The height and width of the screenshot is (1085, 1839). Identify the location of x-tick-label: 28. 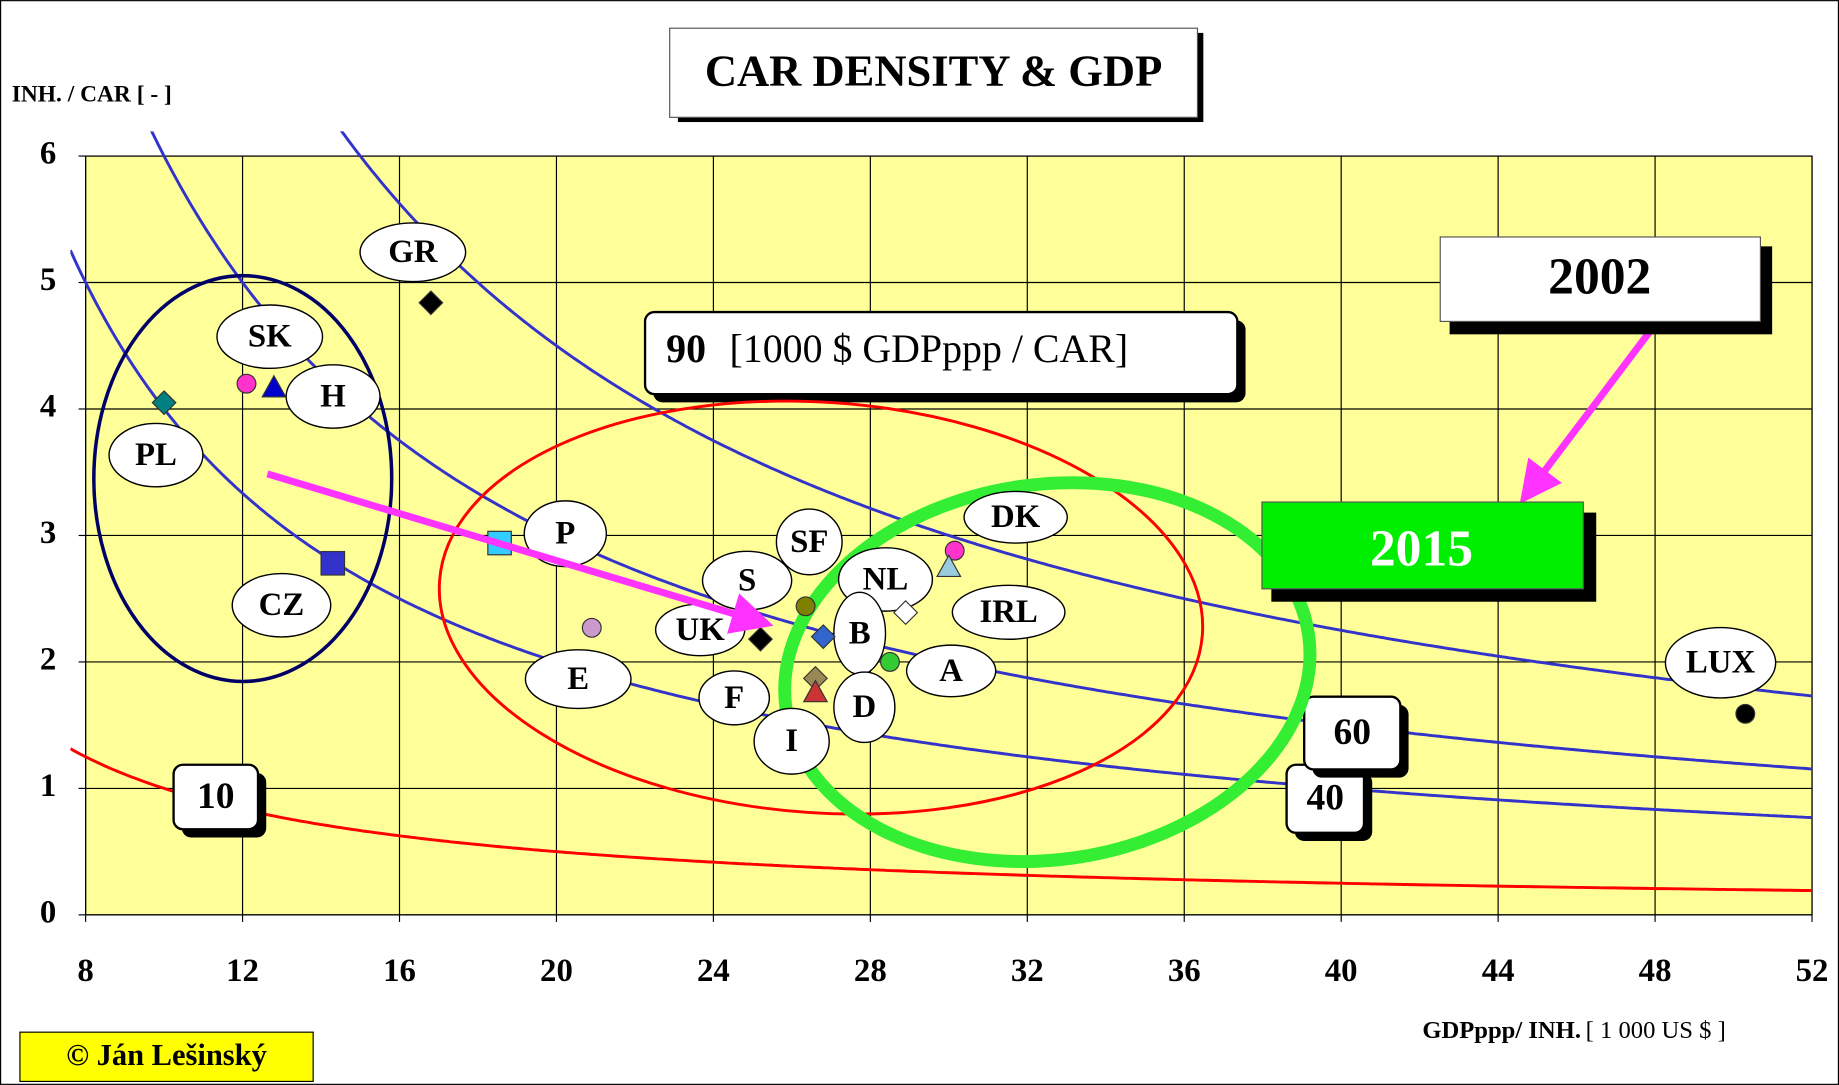
(870, 971).